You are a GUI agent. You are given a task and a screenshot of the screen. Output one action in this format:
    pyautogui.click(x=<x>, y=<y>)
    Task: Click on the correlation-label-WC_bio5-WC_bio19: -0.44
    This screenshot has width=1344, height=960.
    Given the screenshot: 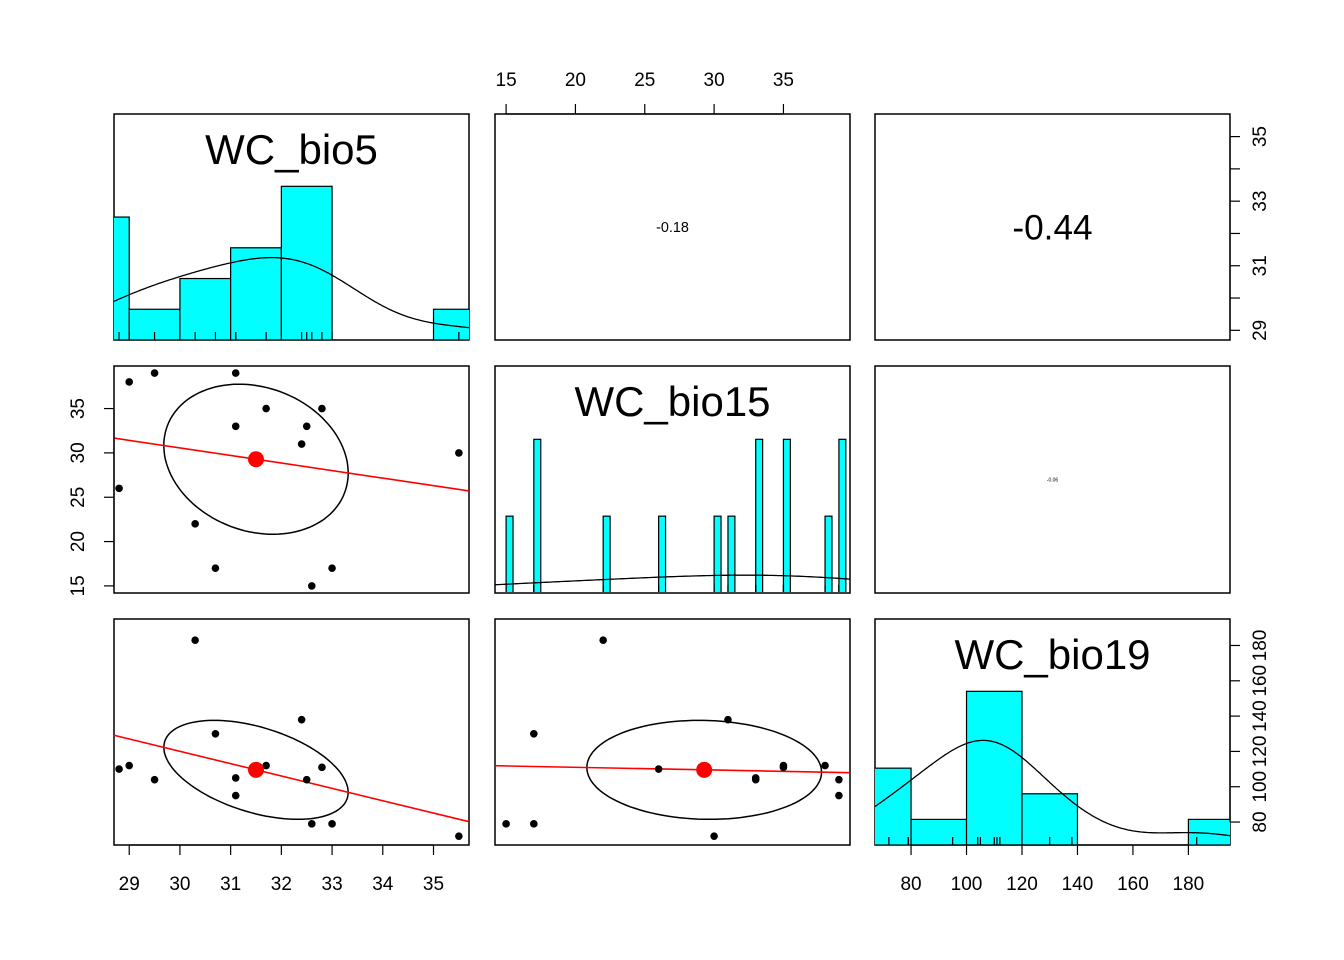 What is the action you would take?
    pyautogui.click(x=1052, y=227)
    